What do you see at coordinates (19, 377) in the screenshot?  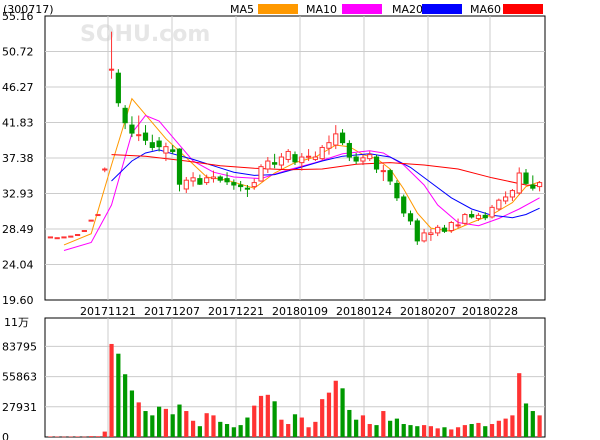 I see `volume-y-tick-label: 55863` at bounding box center [19, 377].